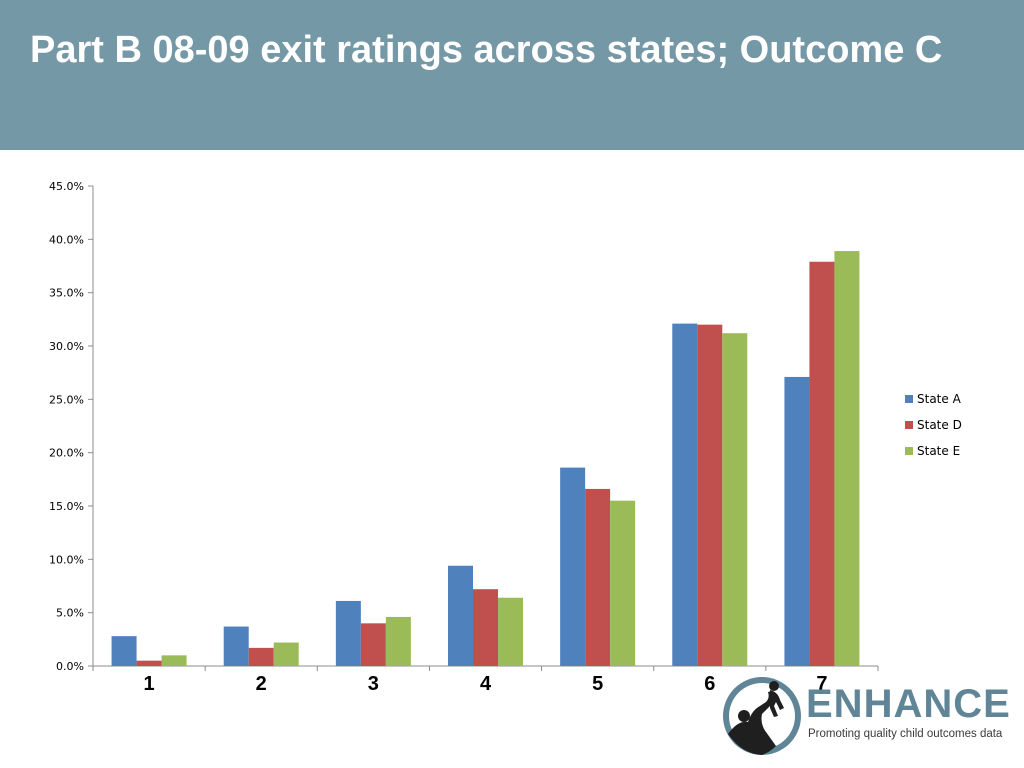 The image size is (1024, 768). What do you see at coordinates (709, 684) in the screenshot?
I see `x-tick-label: 6` at bounding box center [709, 684].